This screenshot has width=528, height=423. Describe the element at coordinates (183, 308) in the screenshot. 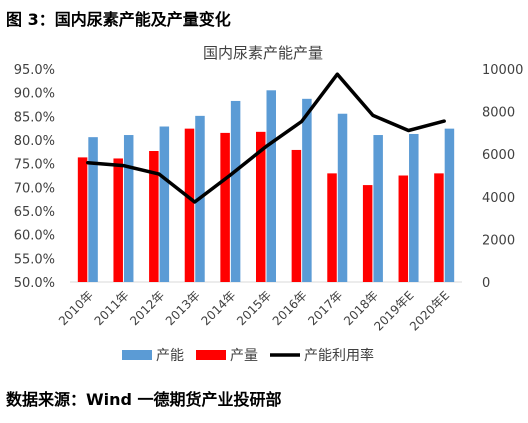

I see `x-tick-label: 2013年` at that location.